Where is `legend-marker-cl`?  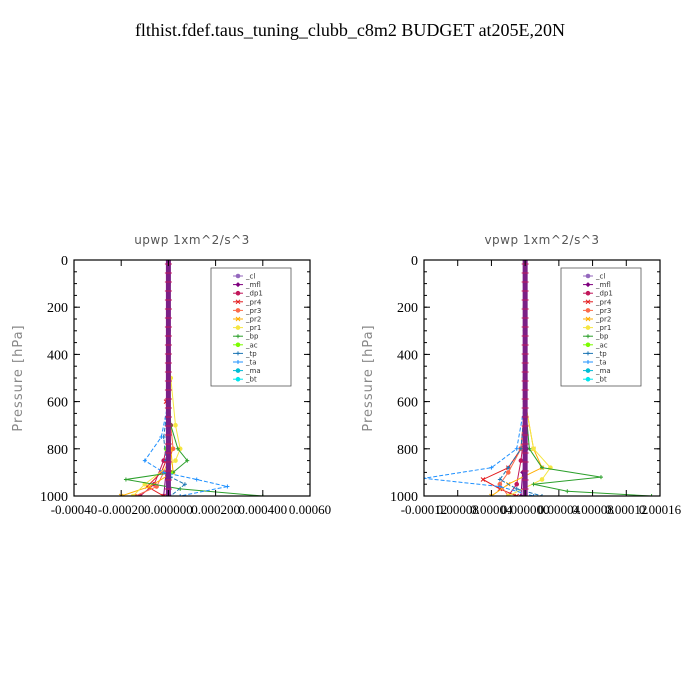 legend-marker-cl is located at coordinates (238, 276).